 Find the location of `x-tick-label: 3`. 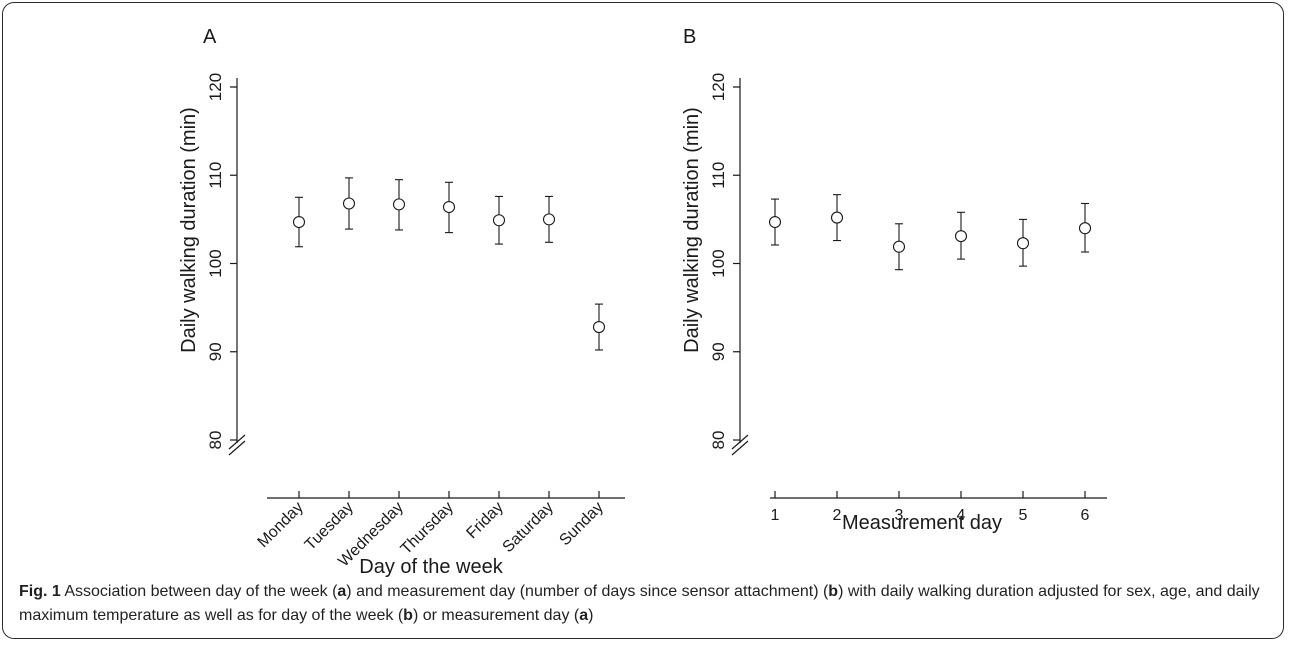

x-tick-label: 3 is located at coordinates (899, 515).